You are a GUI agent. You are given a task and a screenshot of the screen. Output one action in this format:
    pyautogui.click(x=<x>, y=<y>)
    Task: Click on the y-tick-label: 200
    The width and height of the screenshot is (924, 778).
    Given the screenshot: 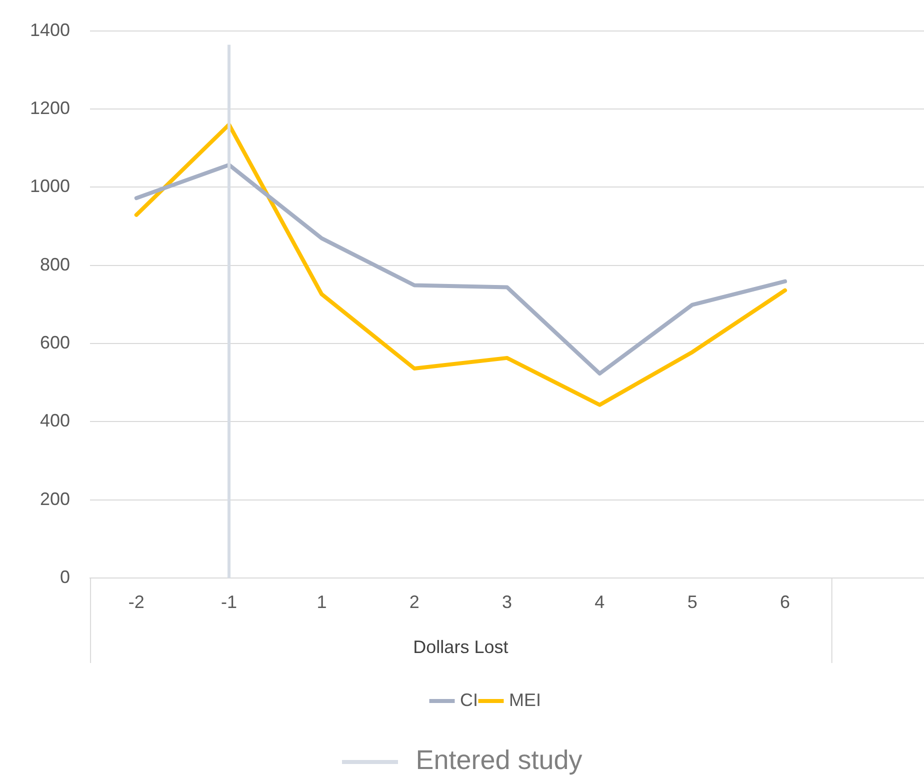 What is the action you would take?
    pyautogui.click(x=55, y=498)
    